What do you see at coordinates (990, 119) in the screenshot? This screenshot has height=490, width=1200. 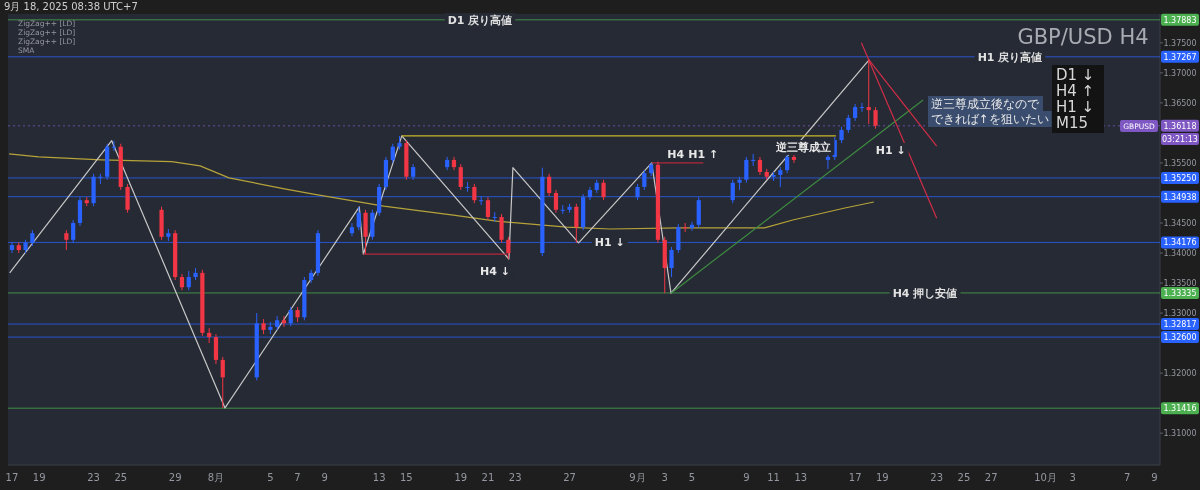 I see `annotation: できれば↑を狙いたい` at bounding box center [990, 119].